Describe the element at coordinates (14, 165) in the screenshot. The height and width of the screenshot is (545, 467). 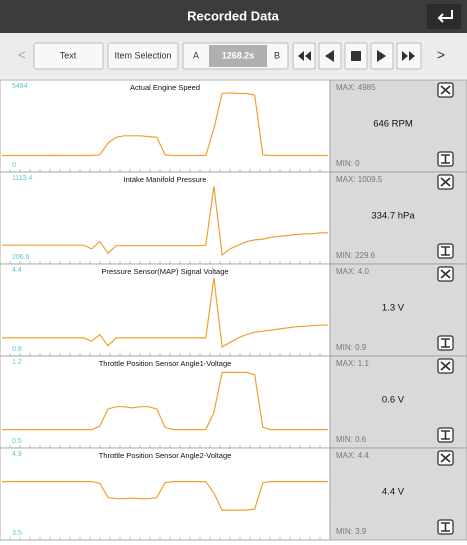
I see `scale-min: 0` at that location.